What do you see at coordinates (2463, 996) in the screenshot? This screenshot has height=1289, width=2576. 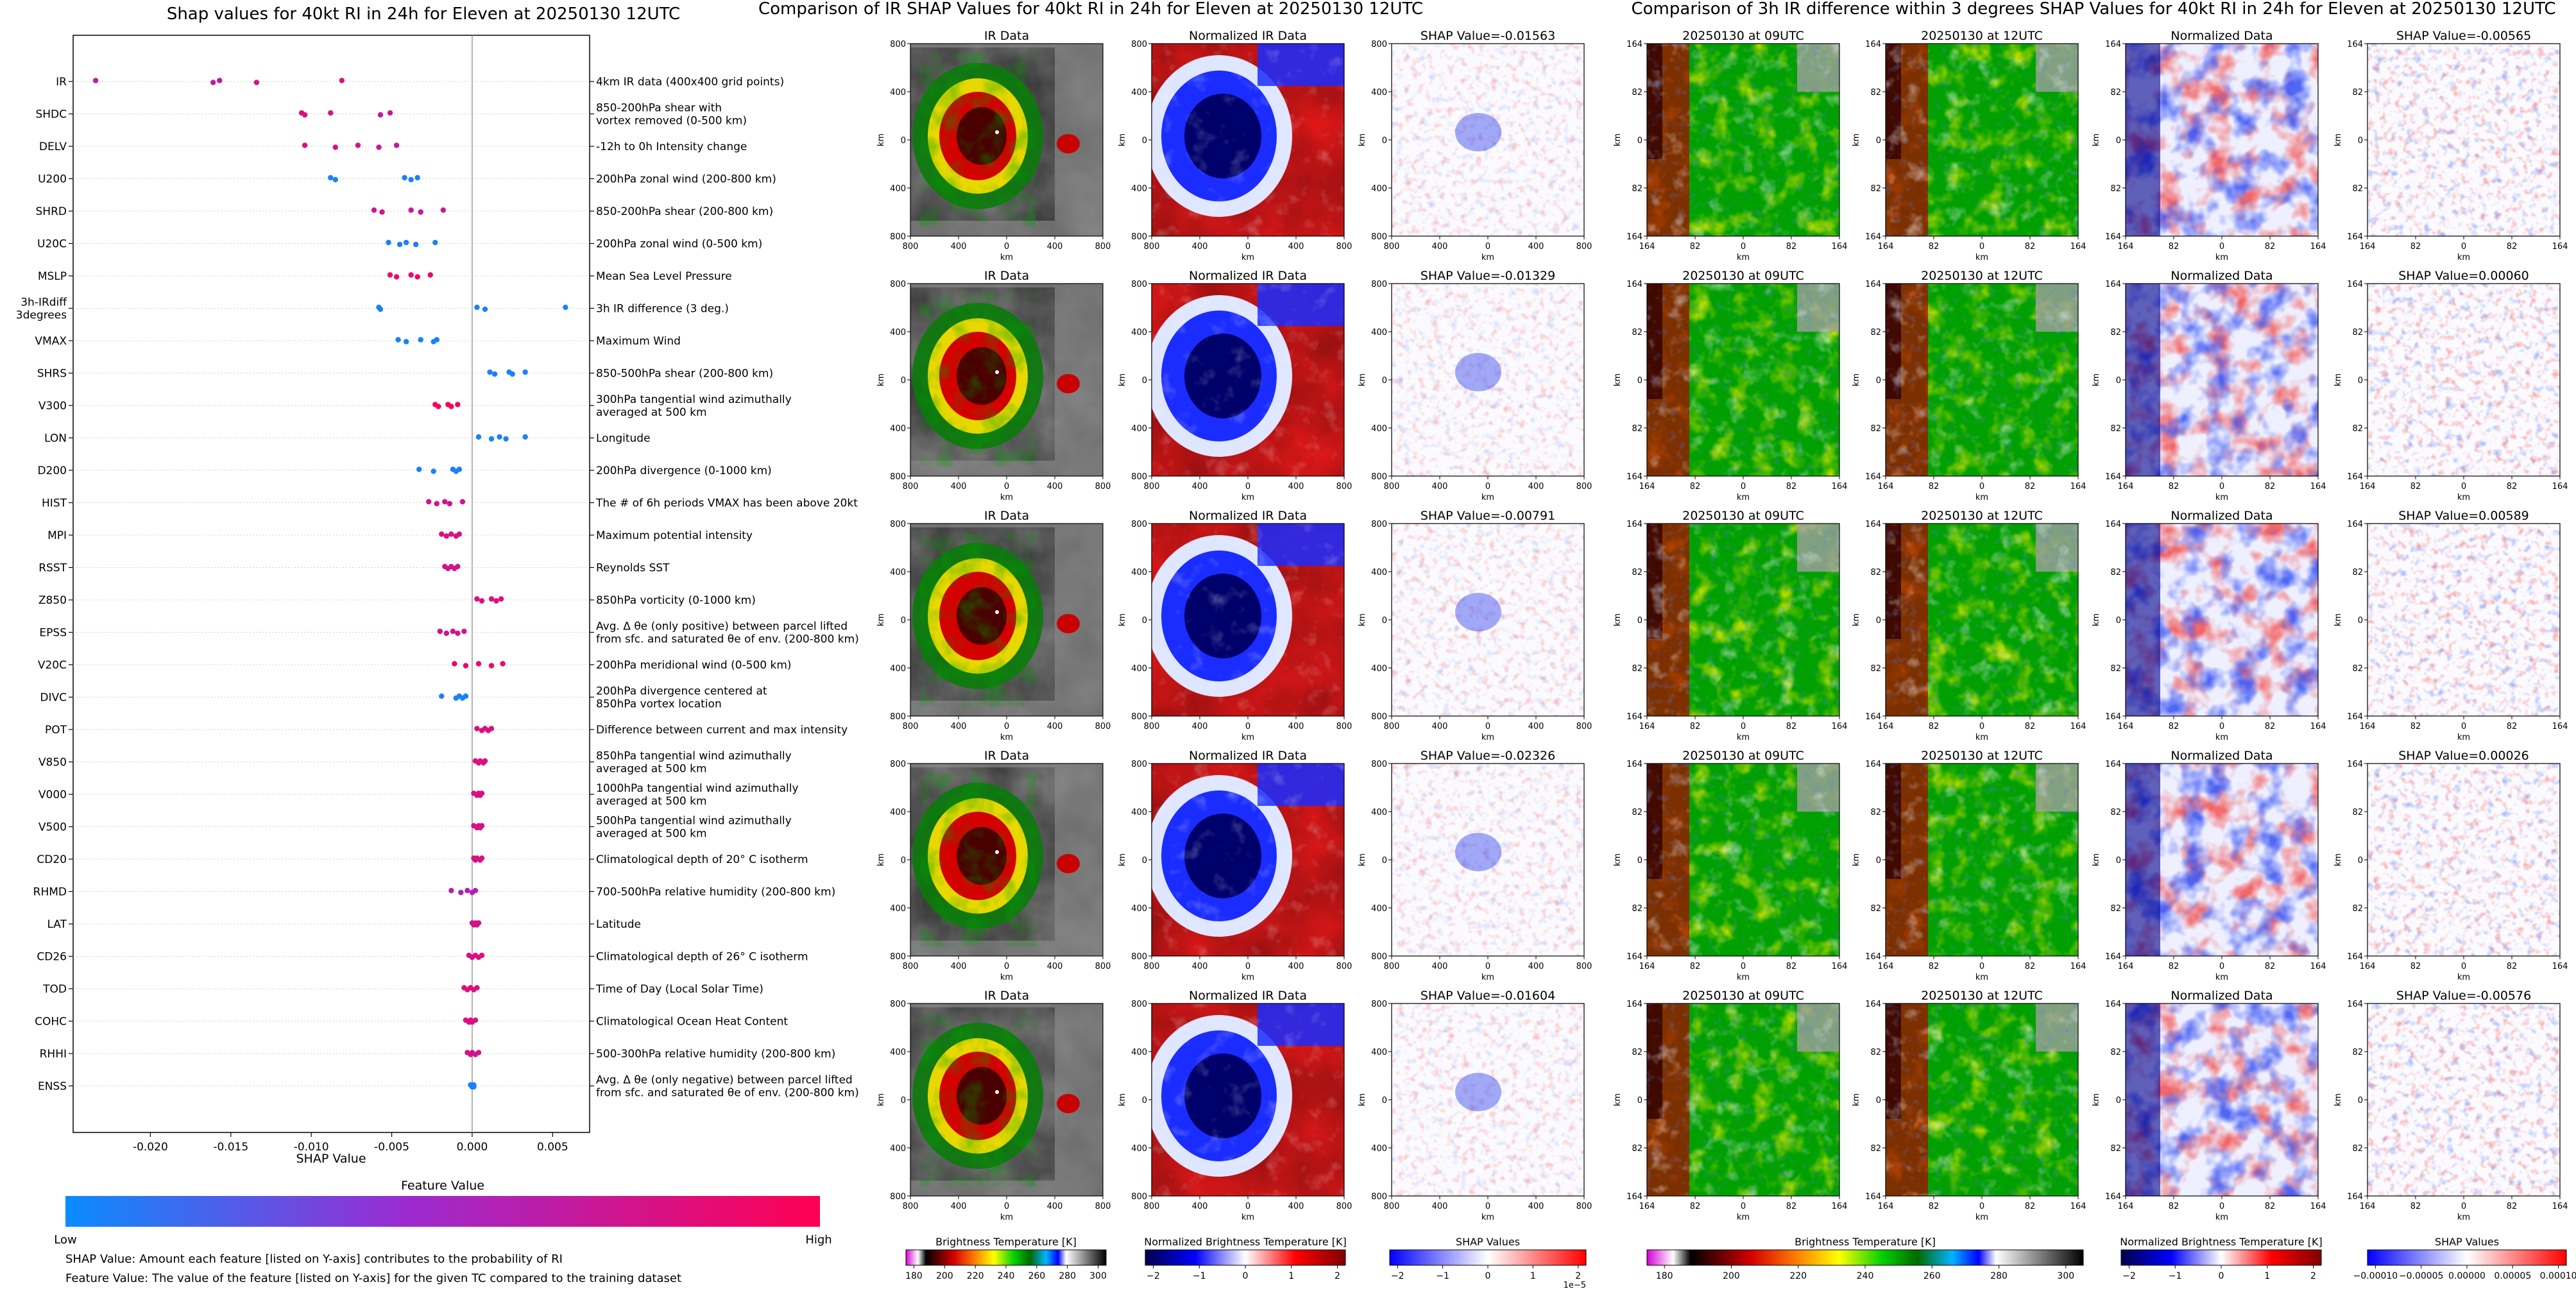 I see `panel-title: SHAP Value=-0.00576` at bounding box center [2463, 996].